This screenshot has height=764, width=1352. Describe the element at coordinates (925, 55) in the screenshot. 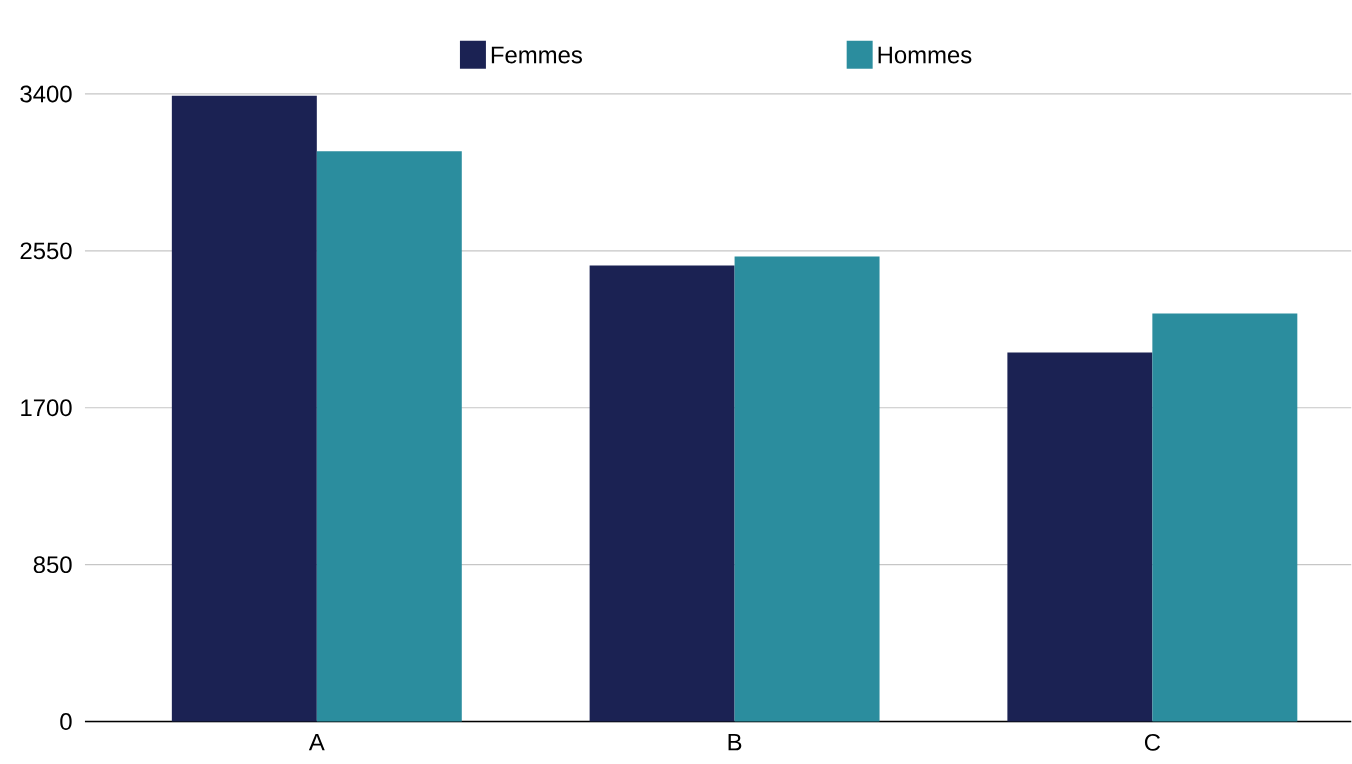

I see `legend-label: Hommes` at that location.